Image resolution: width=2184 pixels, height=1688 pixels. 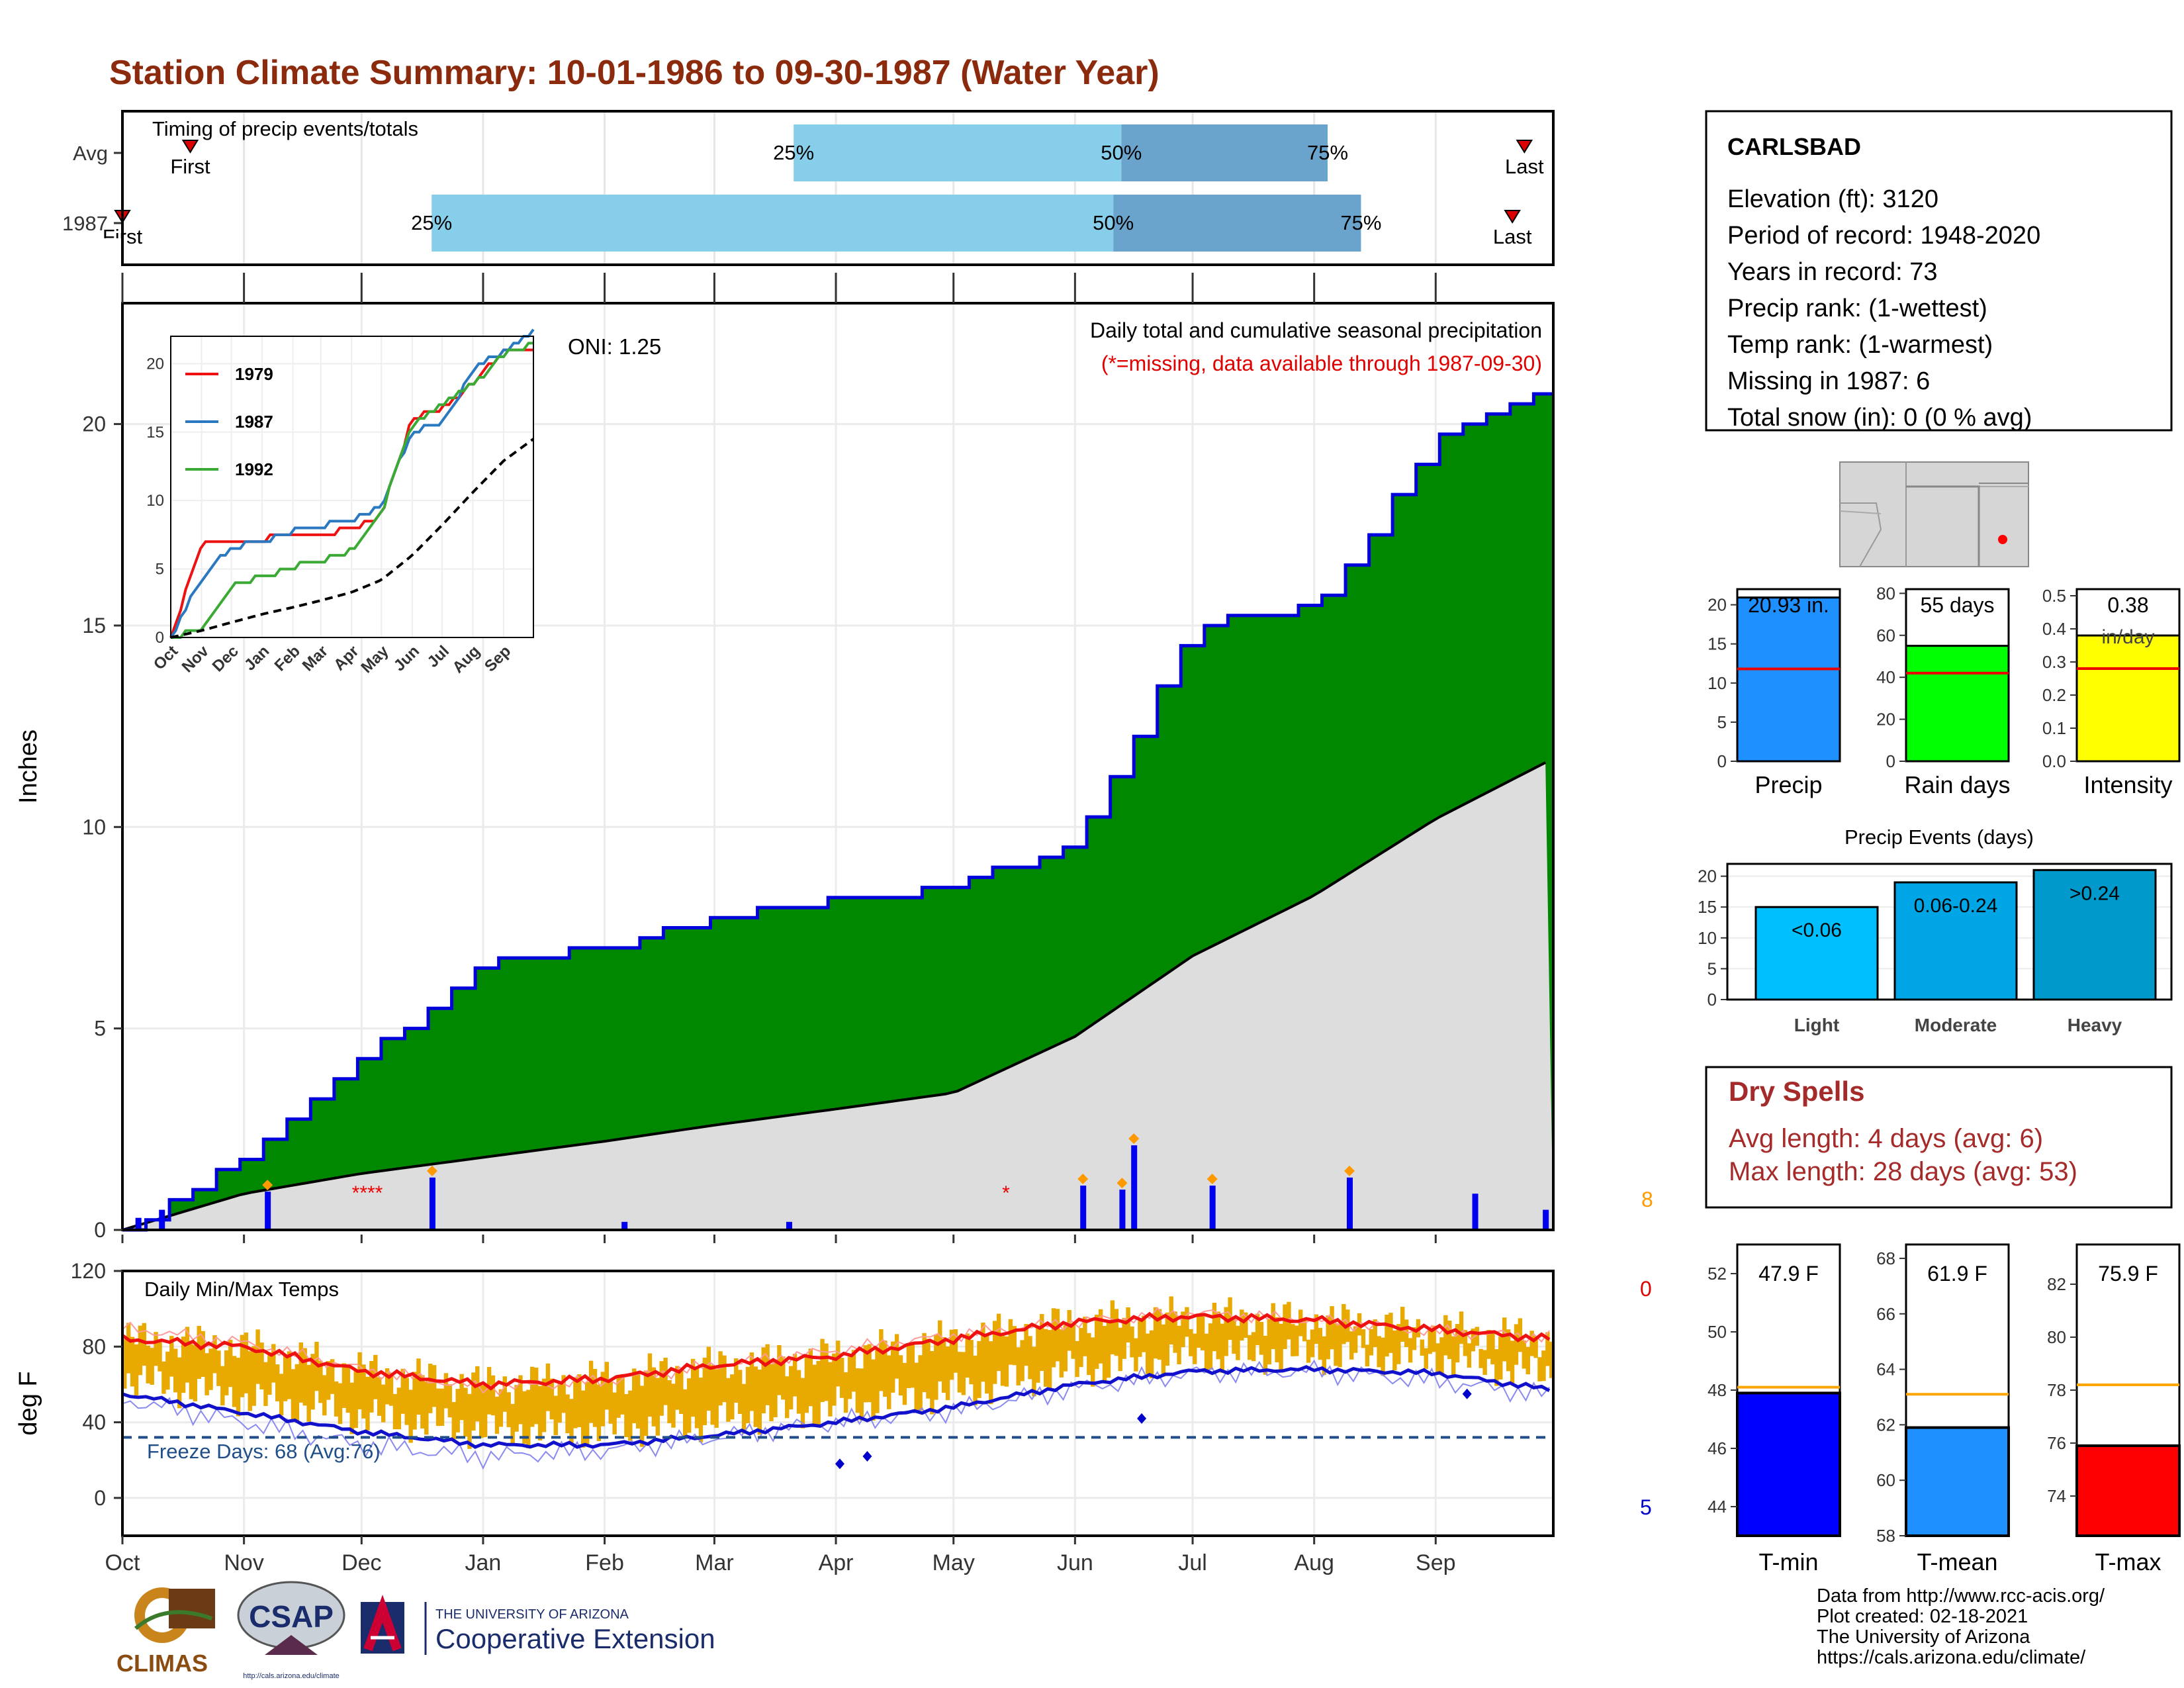 I want to click on stat-bar-ytick-label: 10, so click(x=1717, y=683).